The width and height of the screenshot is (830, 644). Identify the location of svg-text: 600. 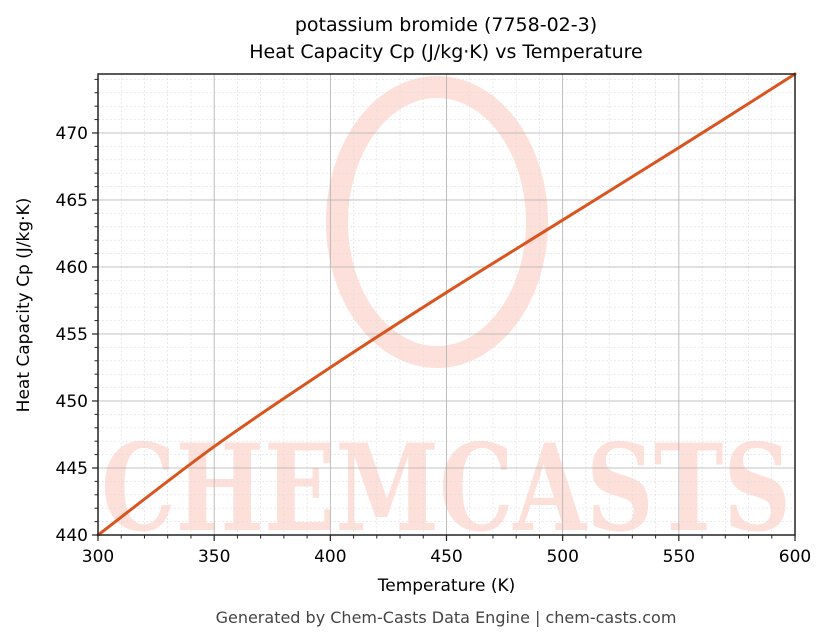
(795, 557).